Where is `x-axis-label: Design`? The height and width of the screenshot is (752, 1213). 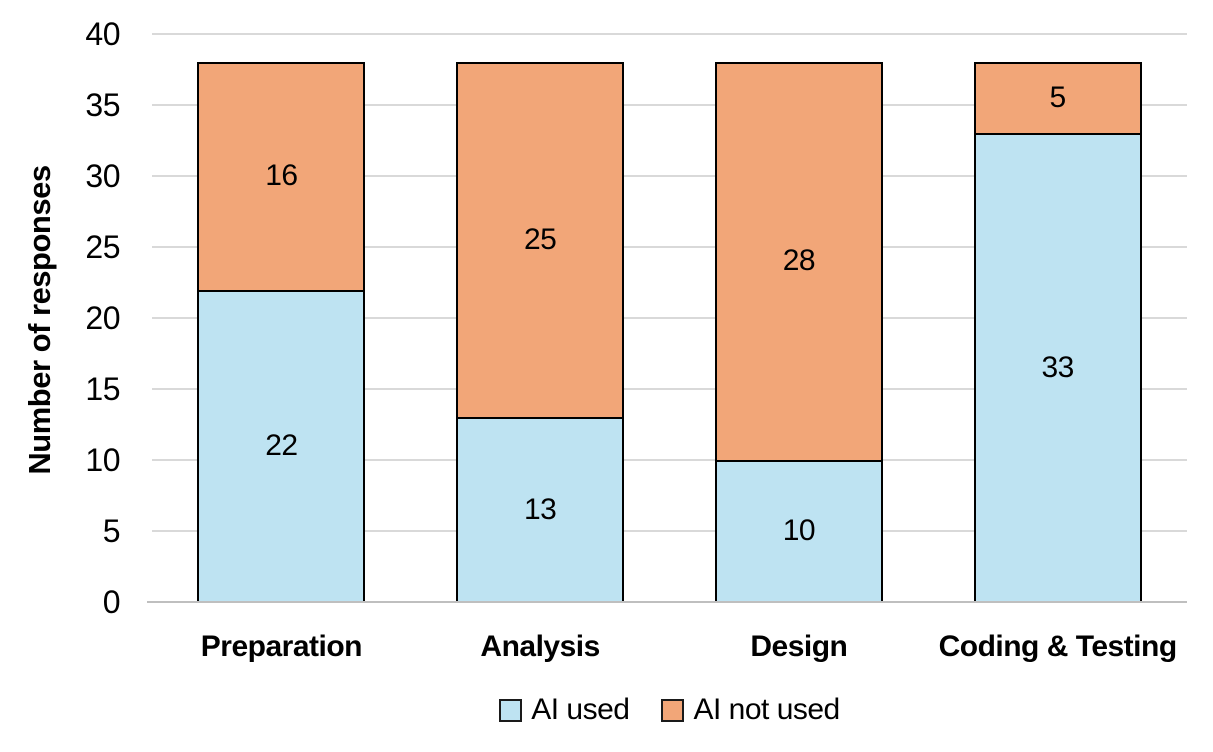 x-axis-label: Design is located at coordinates (799, 646).